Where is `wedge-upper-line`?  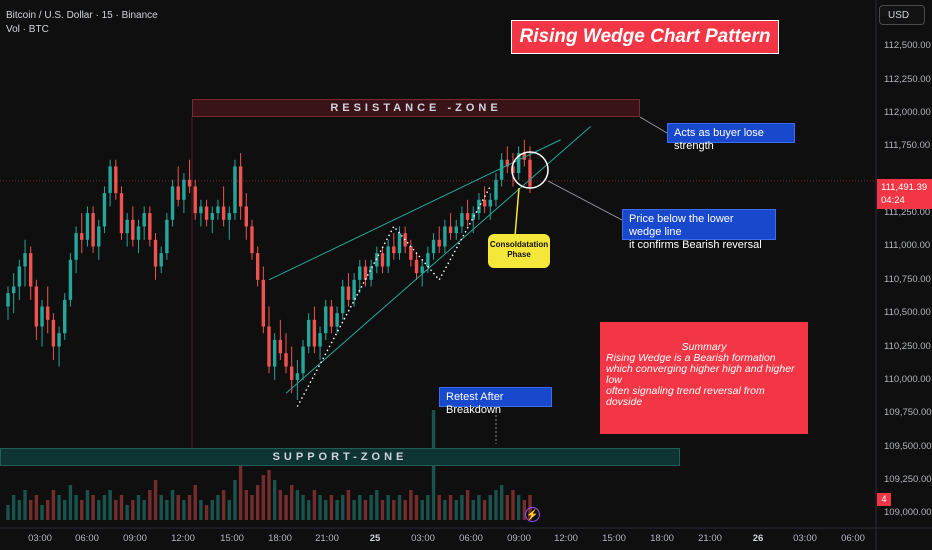 wedge-upper-line is located at coordinates (414, 210).